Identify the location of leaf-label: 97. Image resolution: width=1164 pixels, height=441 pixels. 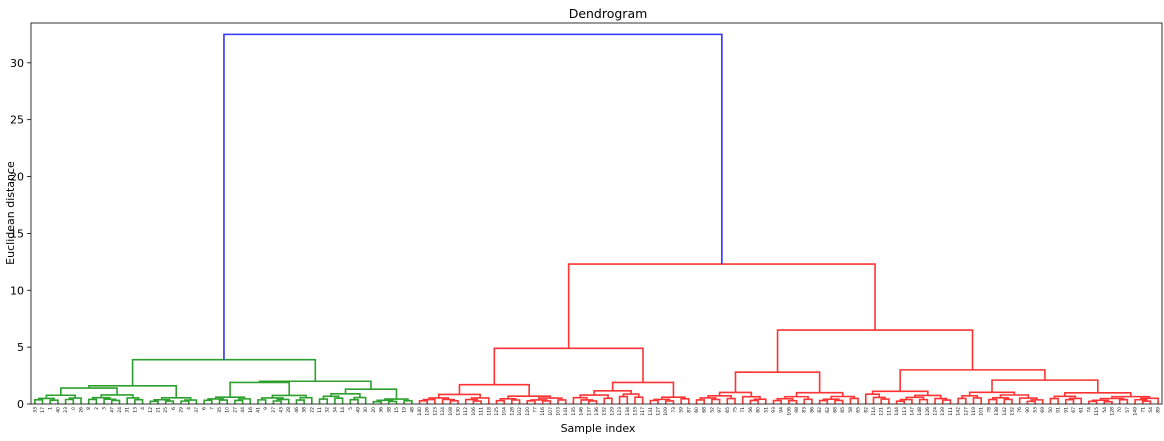
(720, 410).